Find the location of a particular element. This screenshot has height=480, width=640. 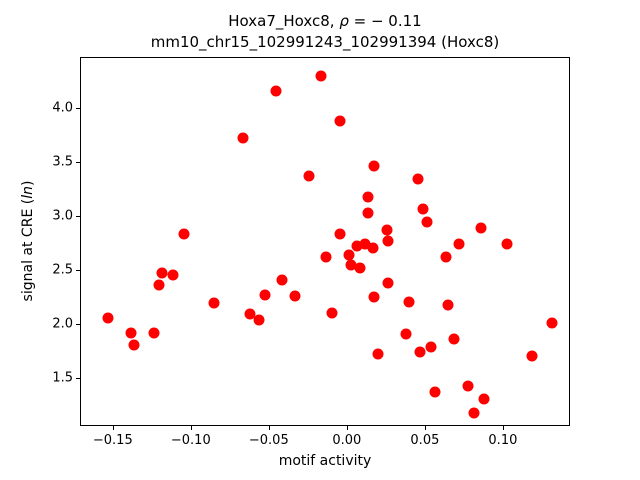

chart-title-line1: Hoxa7_Hoxc8, ρ = − 0.11 is located at coordinates (325, 21).